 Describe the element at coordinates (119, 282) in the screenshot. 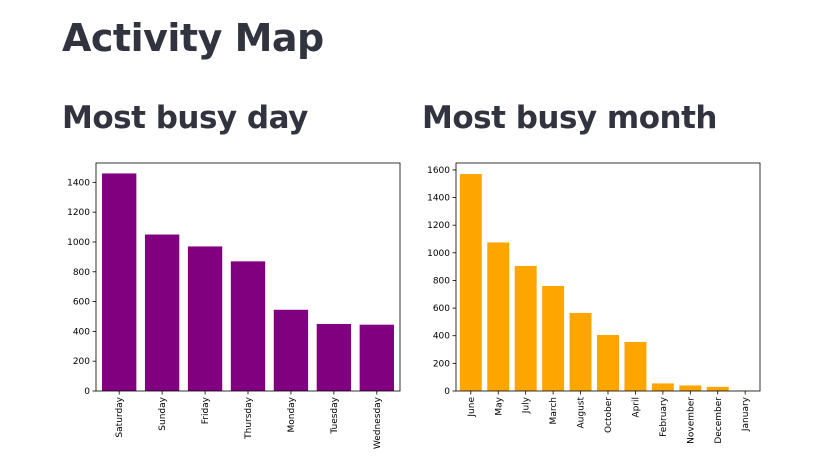

I see `day-bar-saturday` at that location.